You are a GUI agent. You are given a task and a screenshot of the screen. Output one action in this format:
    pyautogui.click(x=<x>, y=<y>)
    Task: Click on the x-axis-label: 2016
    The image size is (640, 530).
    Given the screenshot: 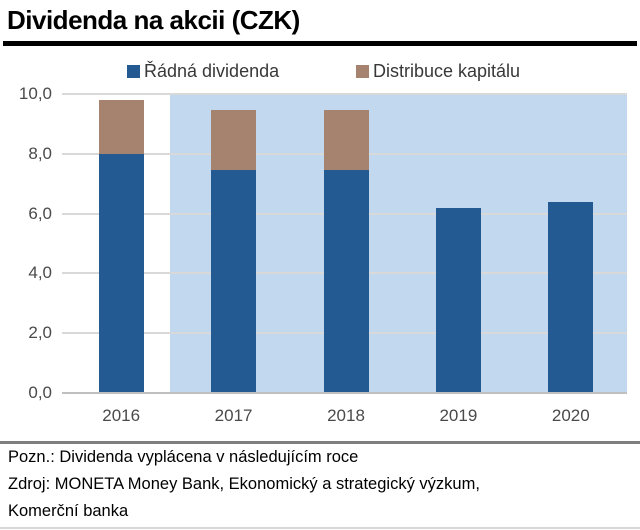 What is the action you would take?
    pyautogui.click(x=121, y=415)
    